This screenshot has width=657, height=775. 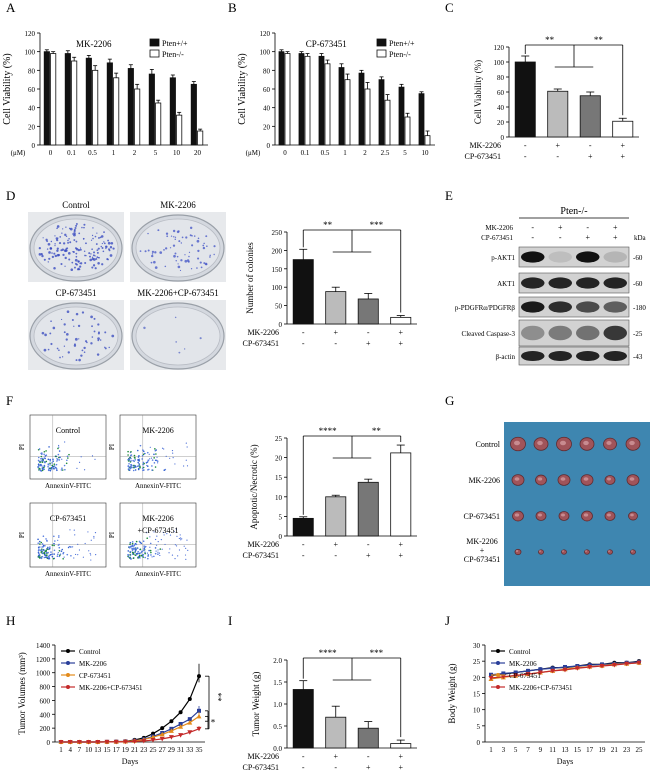 What do you see at coordinates (68, 651) in the screenshot?
I see `legend-marker` at bounding box center [68, 651].